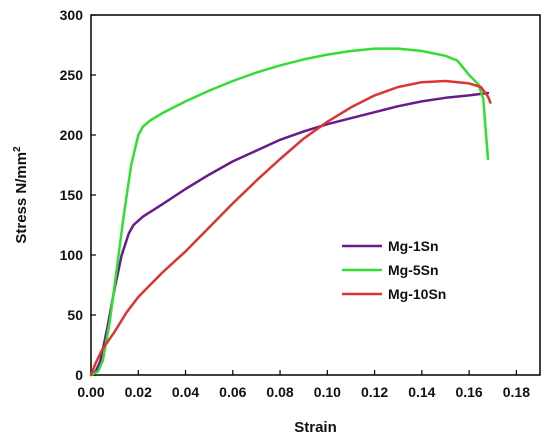  I want to click on y-tick-label: 300, so click(72, 15).